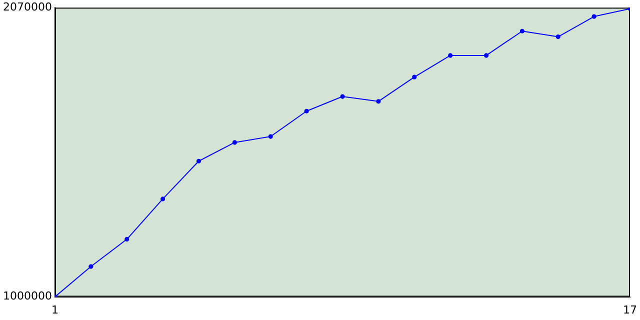 The width and height of the screenshot is (640, 320). I want to click on x-tick-label: 1, so click(54, 309).